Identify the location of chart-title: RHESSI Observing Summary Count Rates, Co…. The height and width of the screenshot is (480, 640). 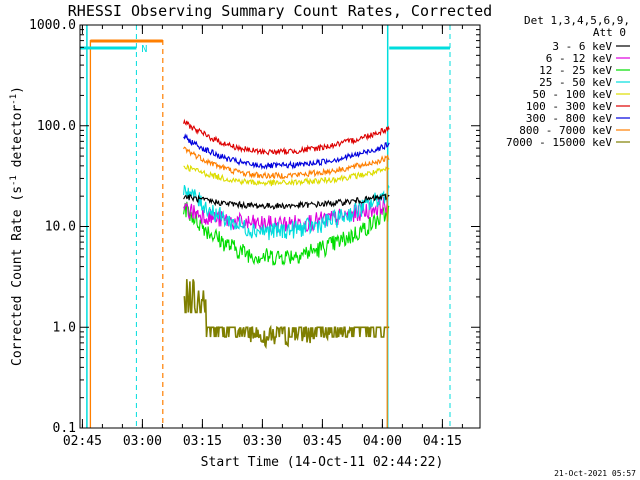
(280, 11).